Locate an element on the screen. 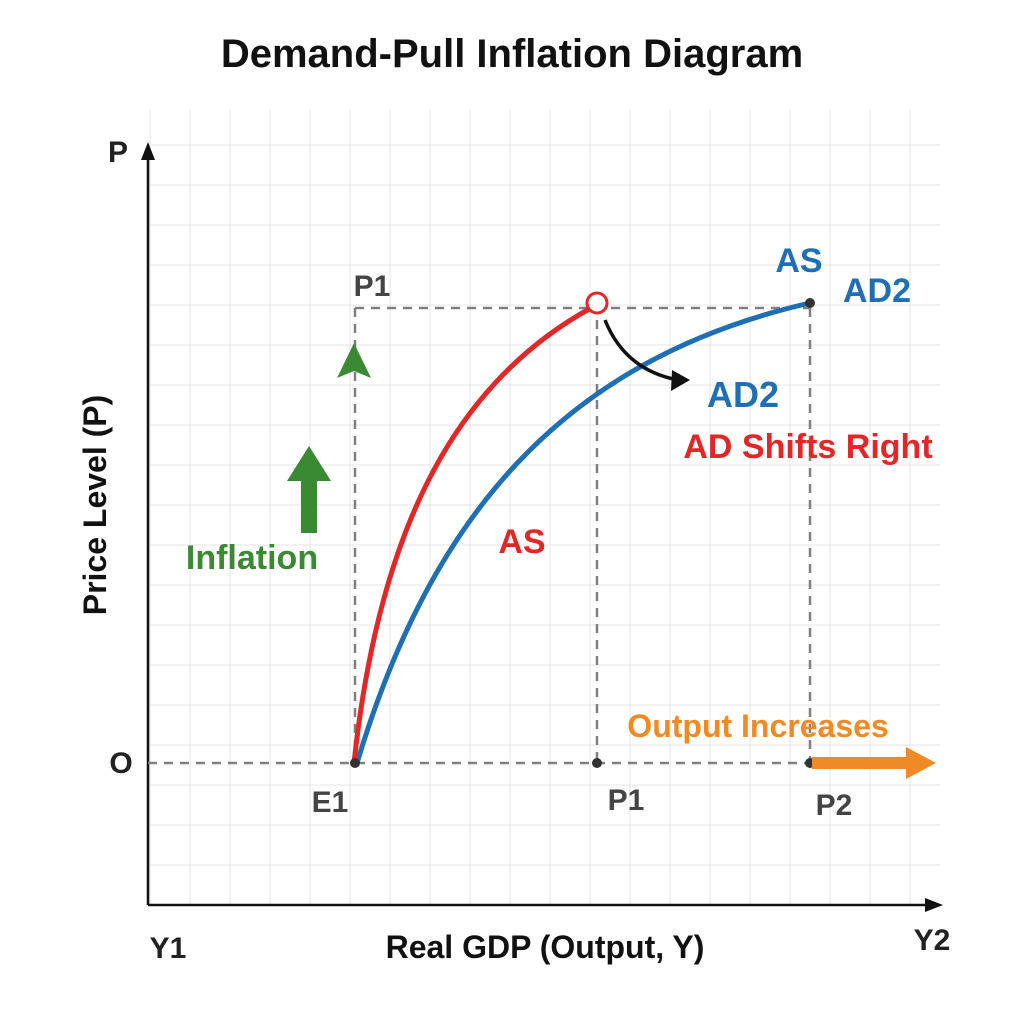 The height and width of the screenshot is (1024, 1024). y-axis-arrowhead is located at coordinates (148, 151).